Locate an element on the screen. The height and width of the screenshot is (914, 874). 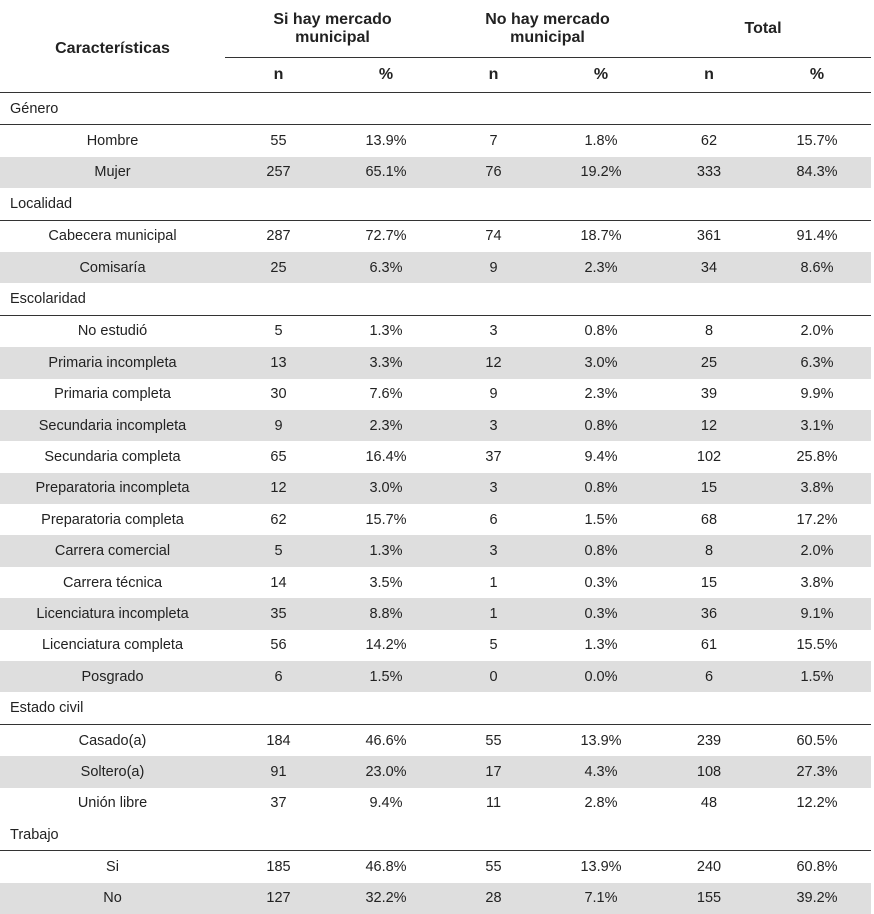
cell: 18.7% is located at coordinates (601, 236).